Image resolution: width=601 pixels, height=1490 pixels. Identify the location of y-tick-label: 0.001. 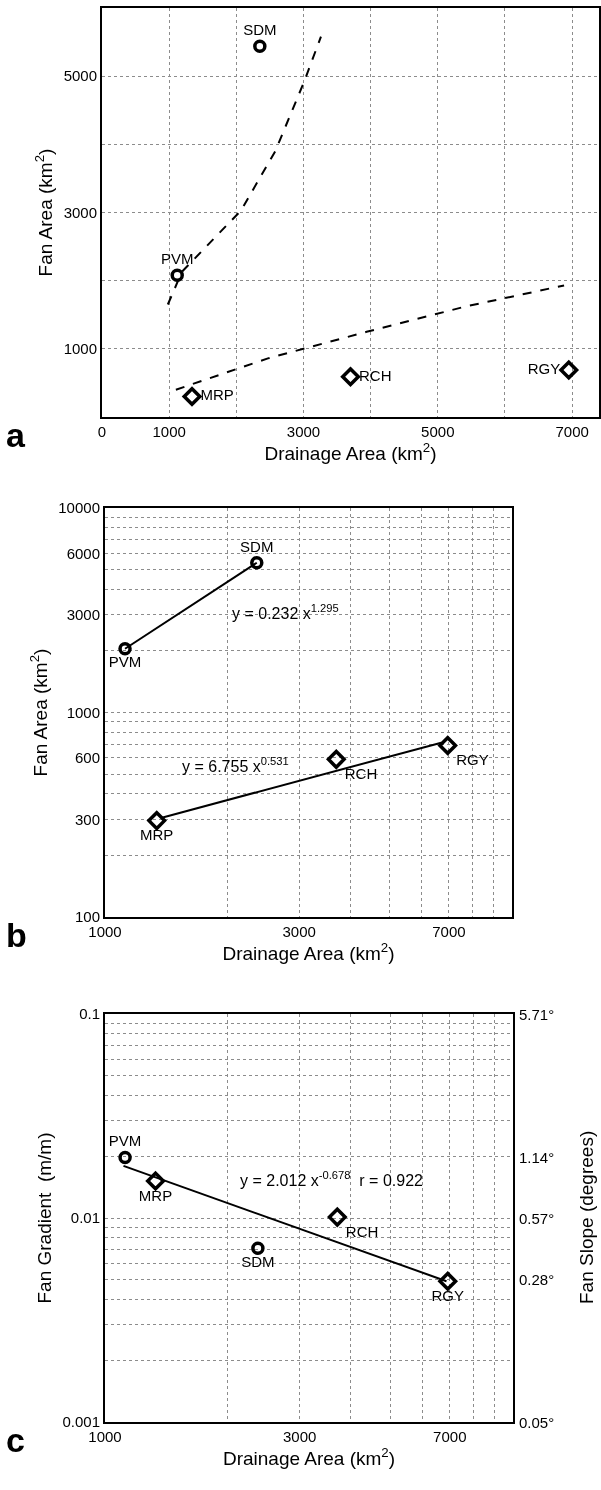
(81, 1422).